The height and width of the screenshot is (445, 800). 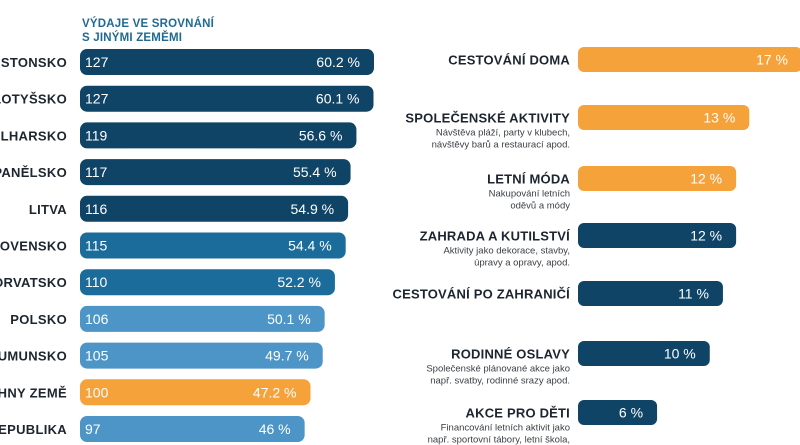 I want to click on country-label: ULHARSKO, so click(x=33, y=135).